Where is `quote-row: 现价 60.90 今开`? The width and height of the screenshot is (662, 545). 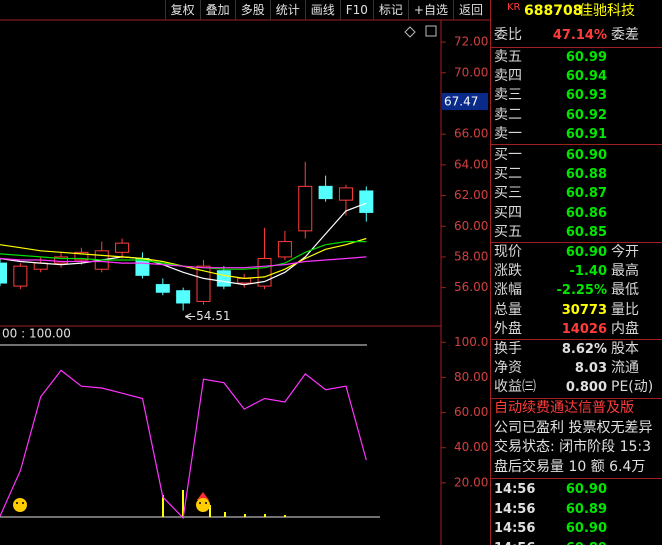
quote-row: 现价 60.90 今开 is located at coordinates (576, 252).